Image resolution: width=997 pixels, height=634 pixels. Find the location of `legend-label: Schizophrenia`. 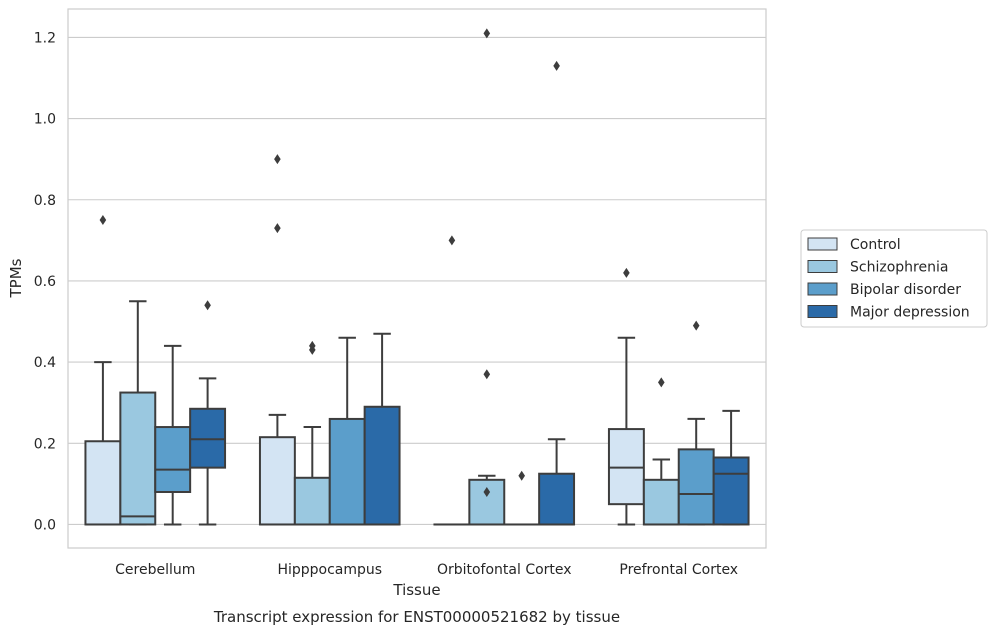

legend-label: Schizophrenia is located at coordinates (899, 268).